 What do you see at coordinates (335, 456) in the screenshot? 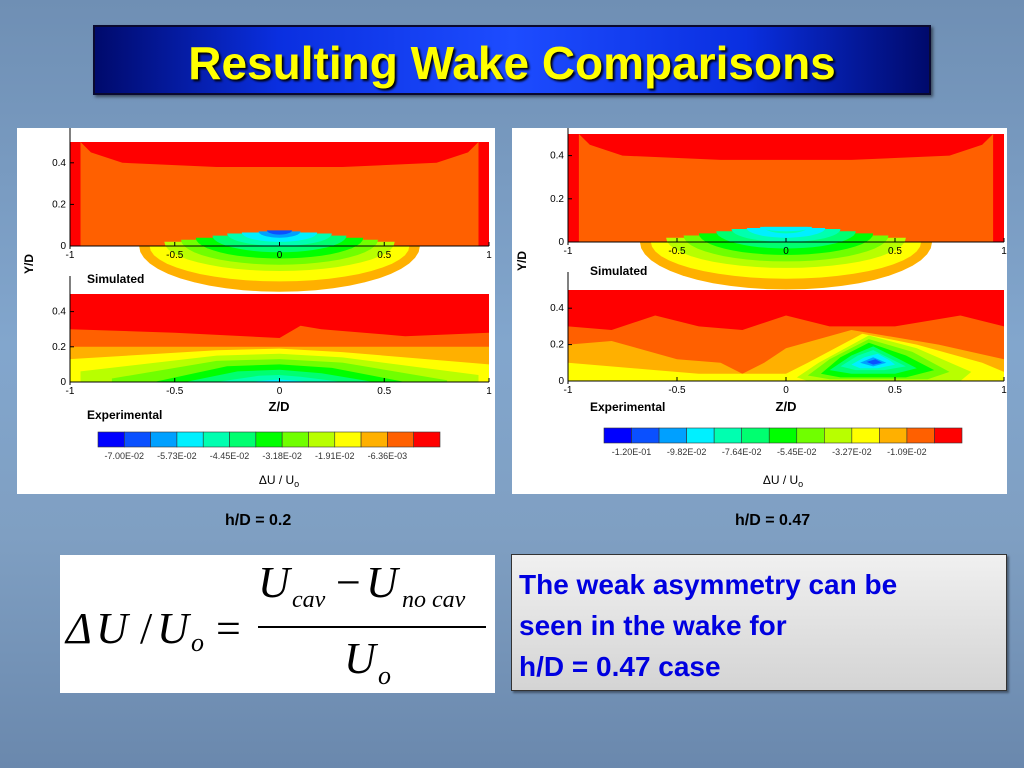
I see `colorbar-tick-label: -1.91E-02` at bounding box center [335, 456].